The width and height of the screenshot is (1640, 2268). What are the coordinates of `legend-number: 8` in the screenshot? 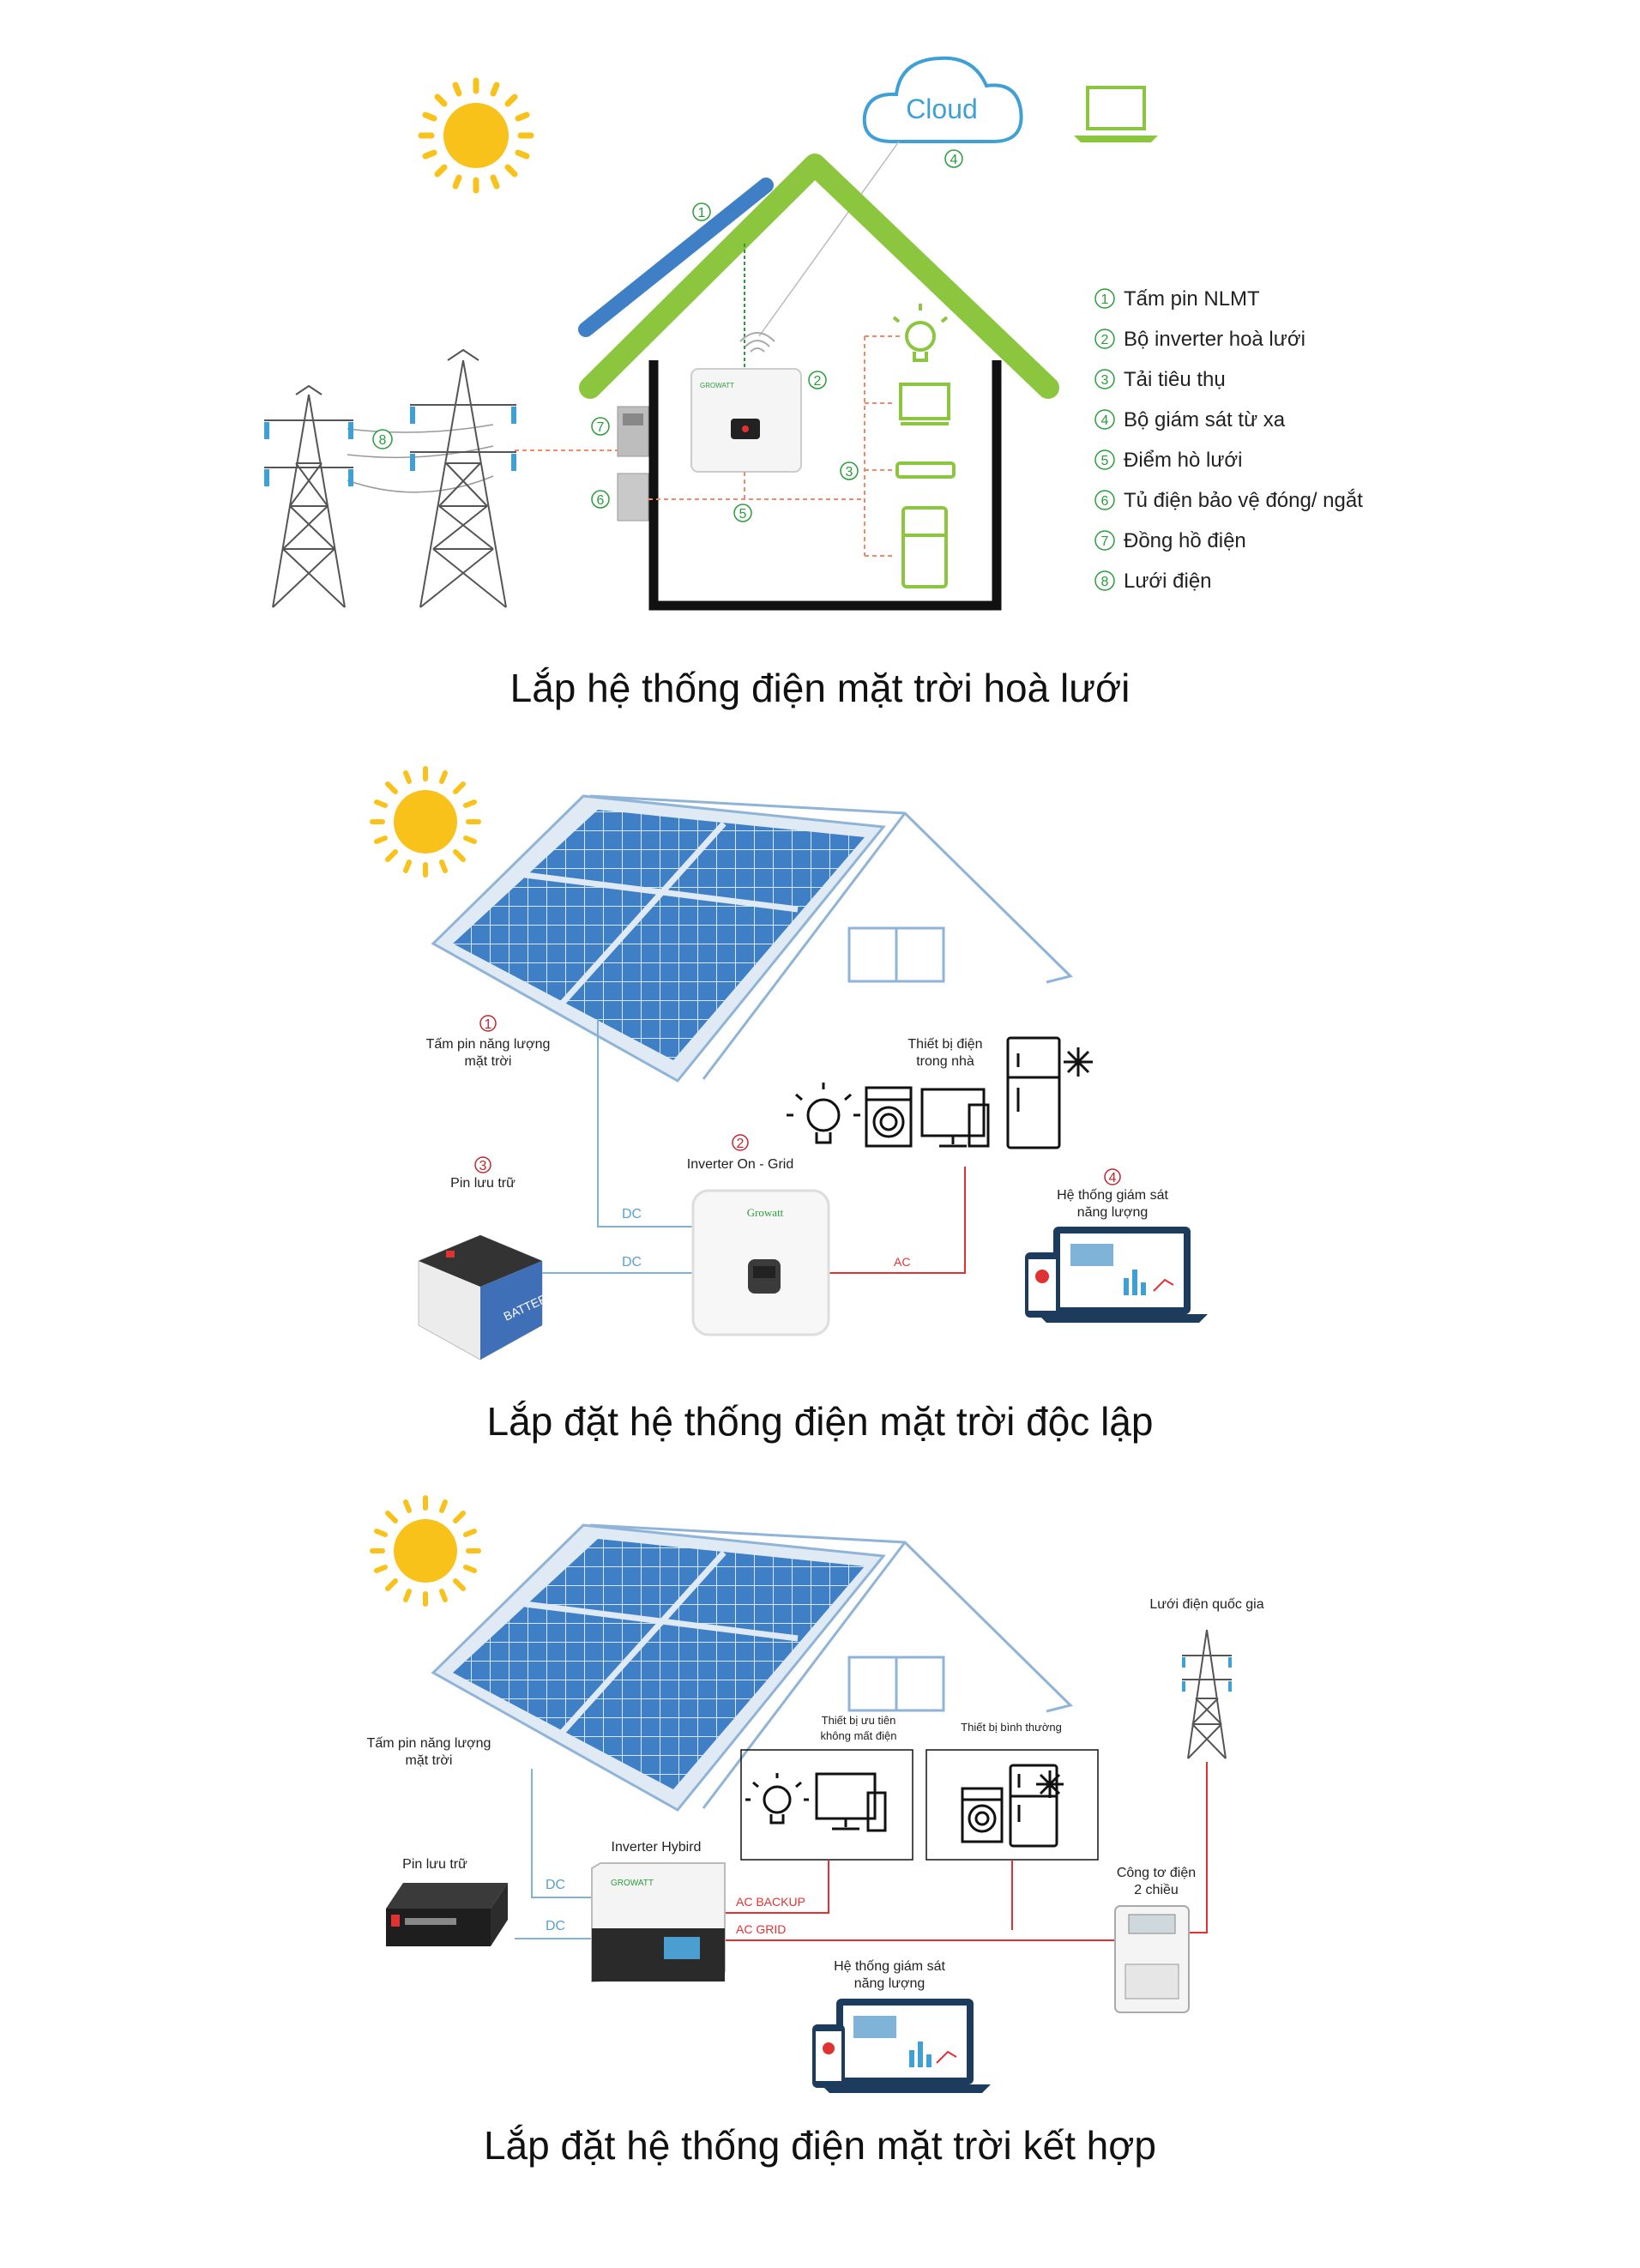 It's located at (1105, 582).